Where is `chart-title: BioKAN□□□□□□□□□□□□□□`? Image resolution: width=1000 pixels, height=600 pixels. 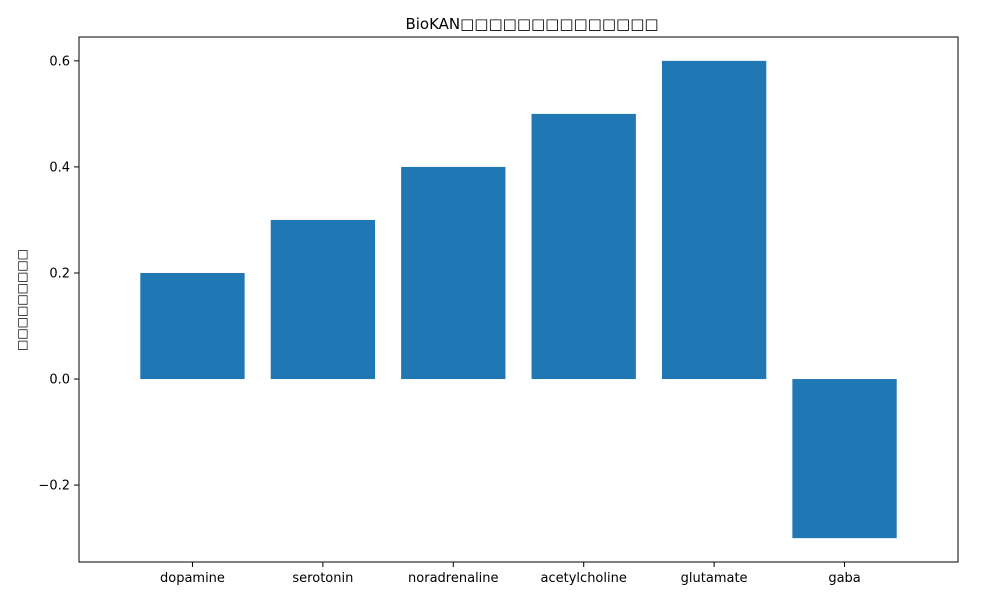 chart-title: BioKAN□□□□□□□□□□□□□□ is located at coordinates (531, 24).